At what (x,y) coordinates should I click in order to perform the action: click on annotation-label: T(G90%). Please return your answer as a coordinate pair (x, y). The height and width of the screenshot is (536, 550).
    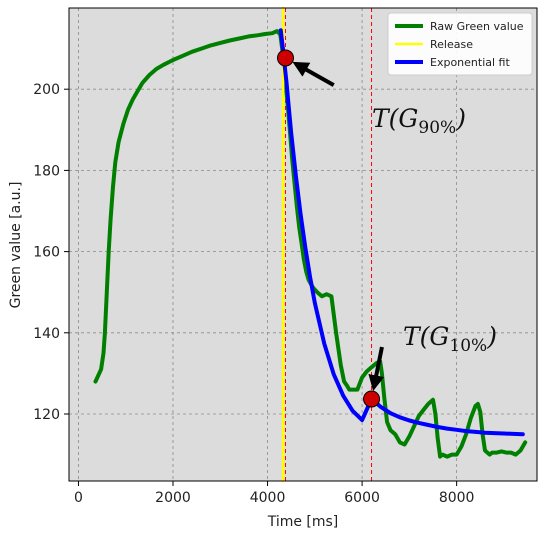
    Looking at the image, I should click on (419, 121).